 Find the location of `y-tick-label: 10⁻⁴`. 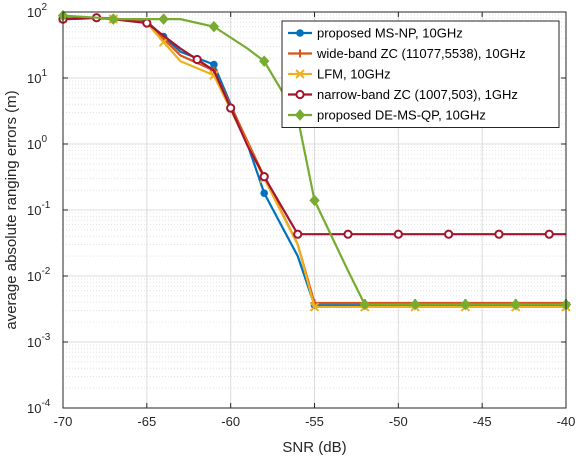

y-tick-label: 10⁻⁴ is located at coordinates (39, 407).